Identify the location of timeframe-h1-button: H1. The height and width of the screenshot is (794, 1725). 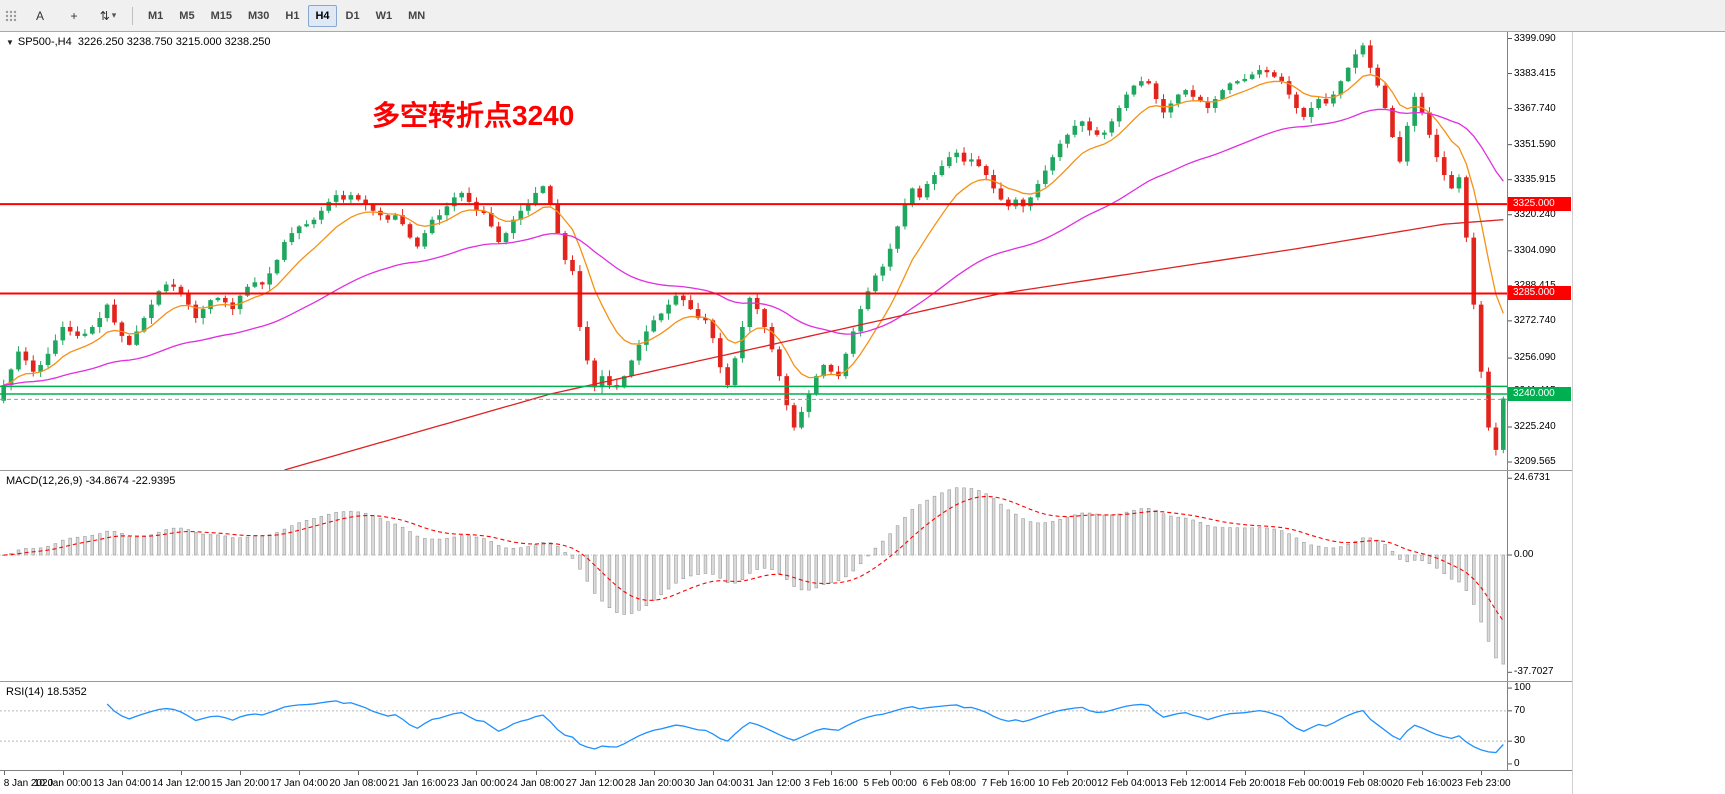
(292, 15).